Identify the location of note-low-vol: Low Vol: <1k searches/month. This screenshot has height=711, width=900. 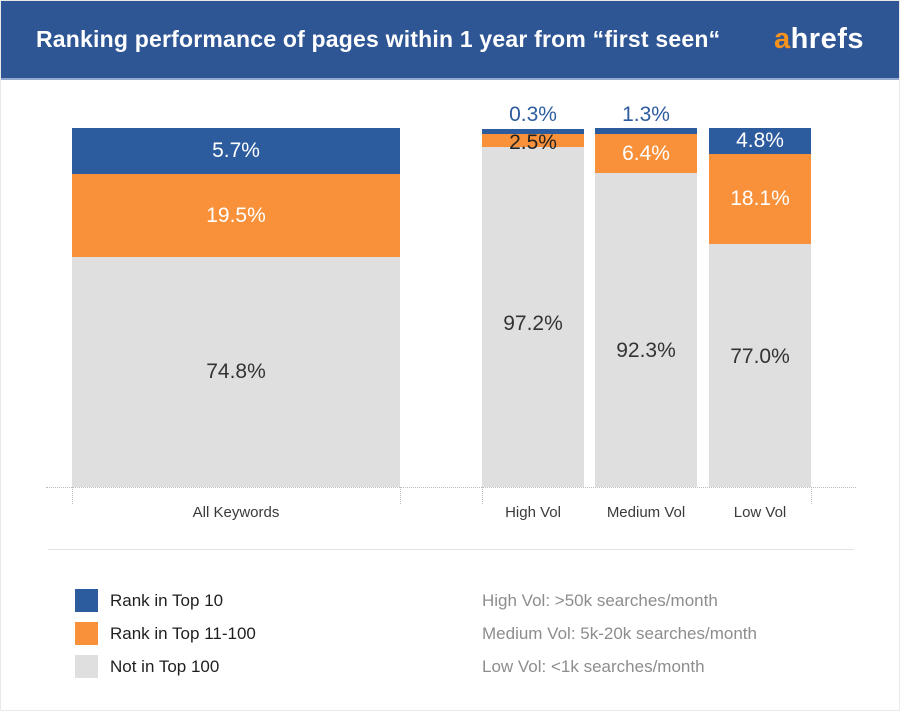
(593, 666).